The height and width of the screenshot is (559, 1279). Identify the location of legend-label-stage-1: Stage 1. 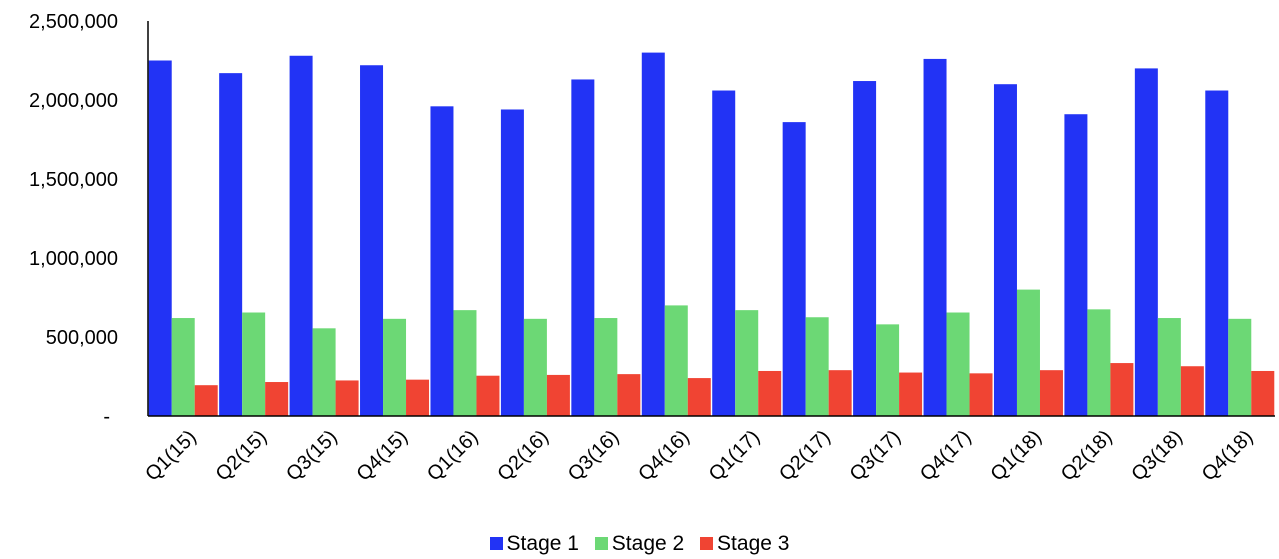
(542, 543).